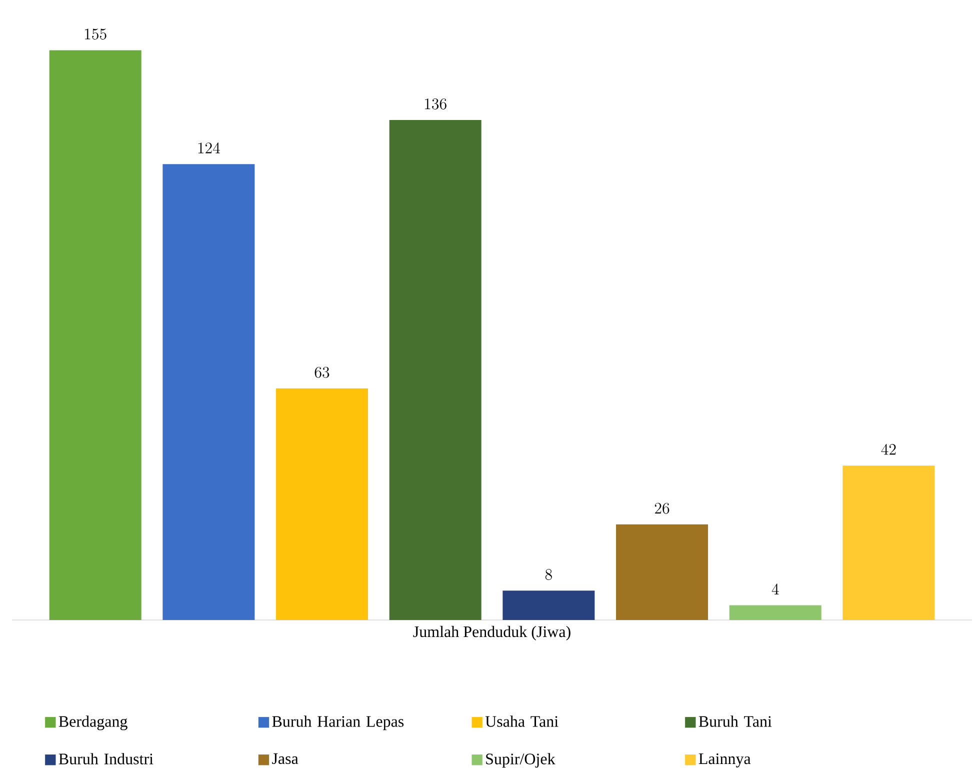 Image resolution: width=973 pixels, height=772 pixels. What do you see at coordinates (322, 372) in the screenshot?
I see `data-label: 63` at bounding box center [322, 372].